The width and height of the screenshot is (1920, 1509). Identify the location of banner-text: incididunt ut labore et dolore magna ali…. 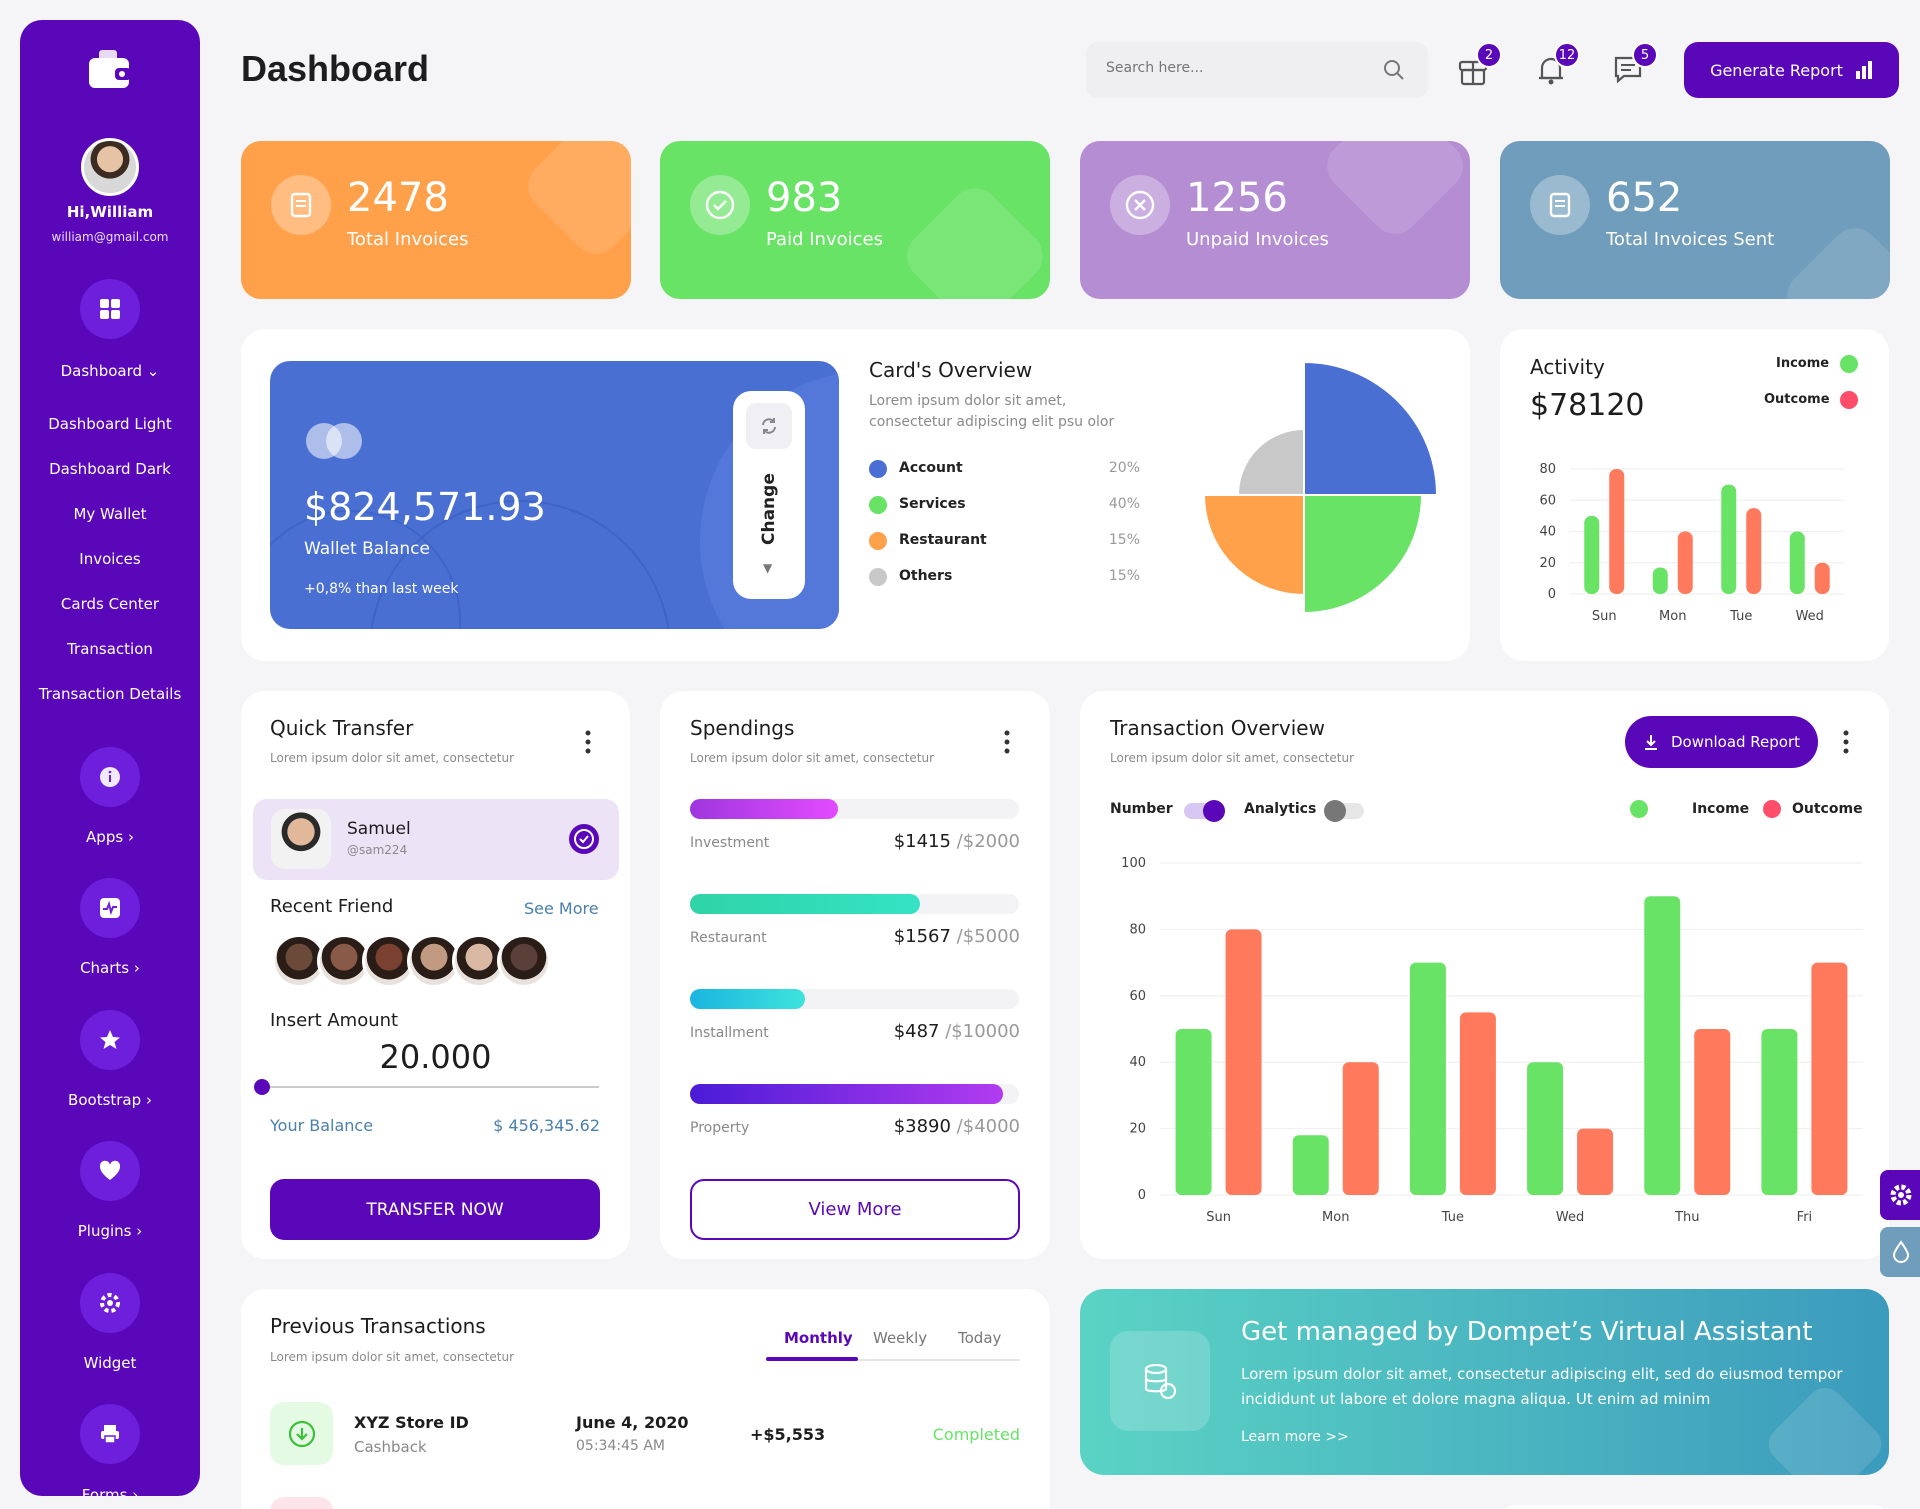
(1476, 1399).